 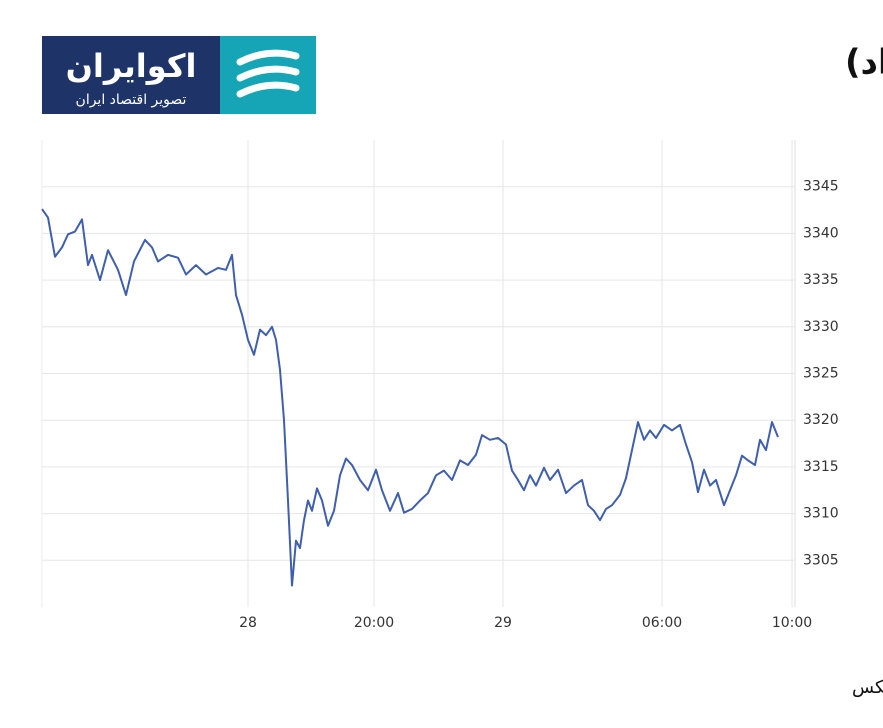 I want to click on source: منبع: تریدینگ اکونومیکس, so click(x=867, y=687).